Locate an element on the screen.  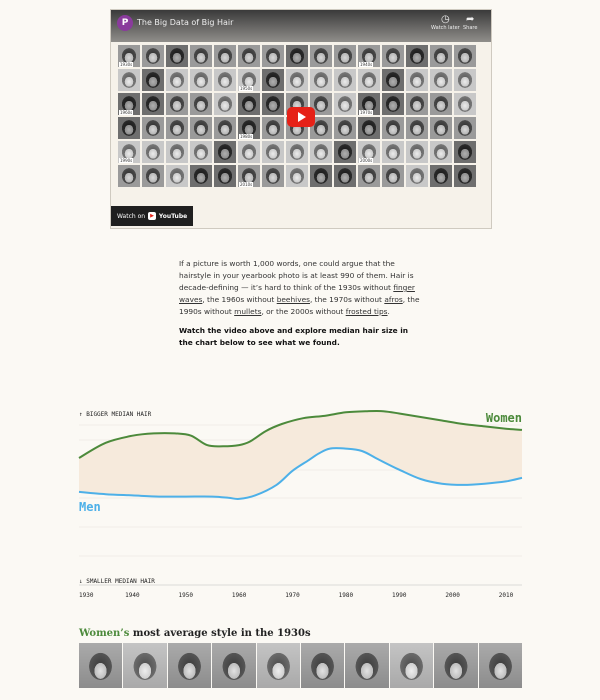
play-button is located at coordinates (301, 117).